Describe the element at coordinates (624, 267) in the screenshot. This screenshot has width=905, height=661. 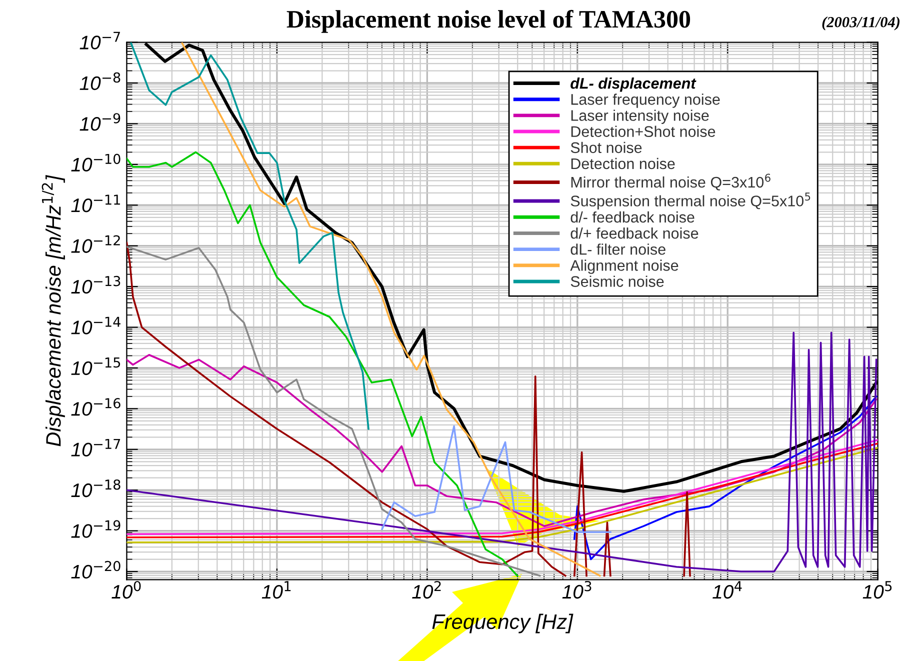
I see `legend-label: Alignment noise` at that location.